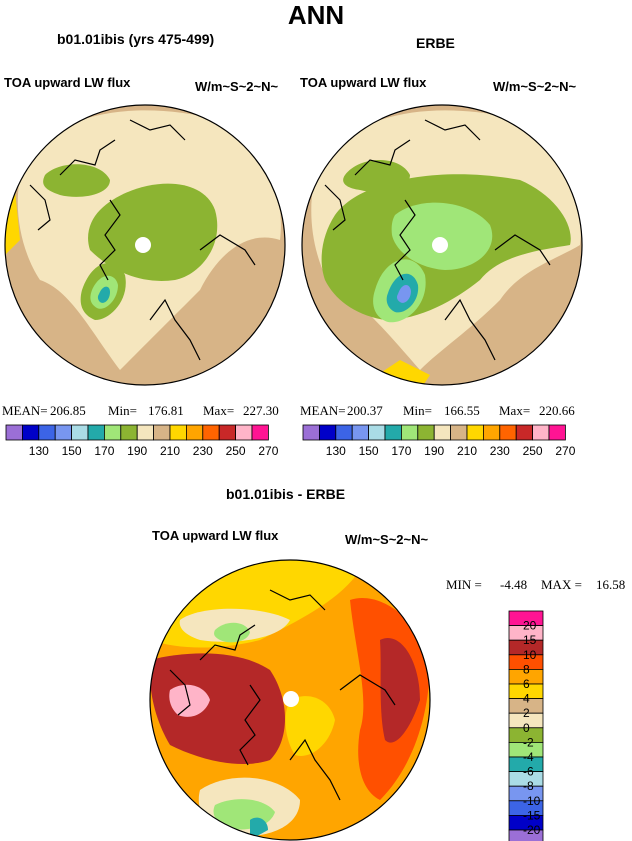 This screenshot has height=841, width=632. Describe the element at coordinates (316, 15) in the screenshot. I see `page-title: ANN` at that location.